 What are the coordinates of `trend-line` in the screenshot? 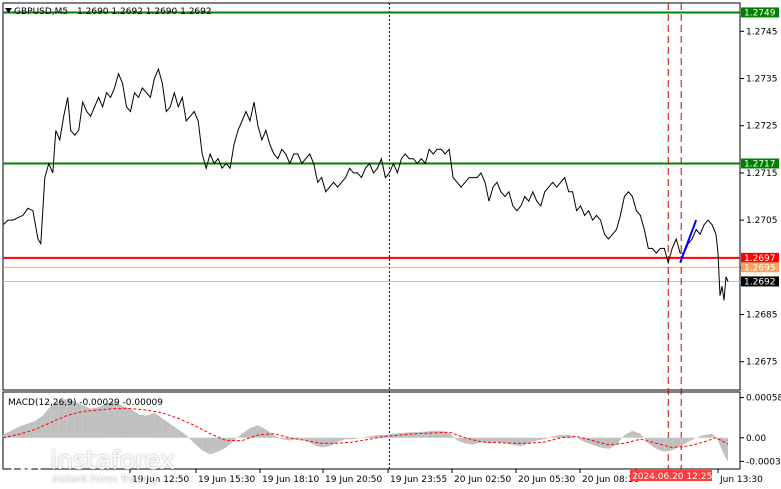 It's located at (688, 241).